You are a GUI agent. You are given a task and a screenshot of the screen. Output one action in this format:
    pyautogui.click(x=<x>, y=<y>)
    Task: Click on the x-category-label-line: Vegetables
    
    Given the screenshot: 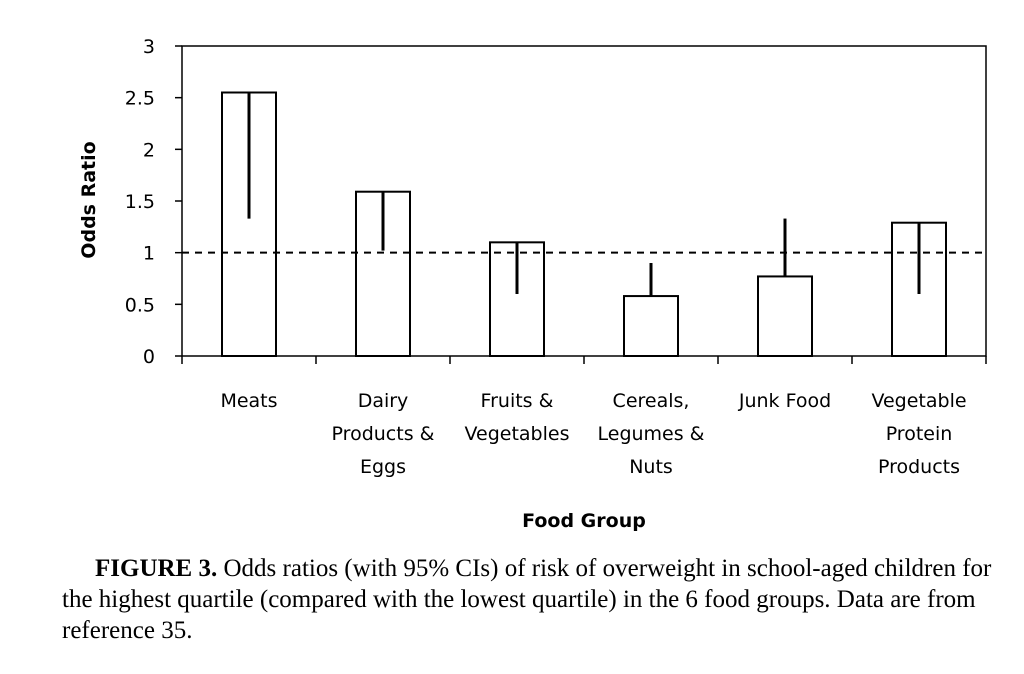 What is the action you would take?
    pyautogui.click(x=517, y=434)
    